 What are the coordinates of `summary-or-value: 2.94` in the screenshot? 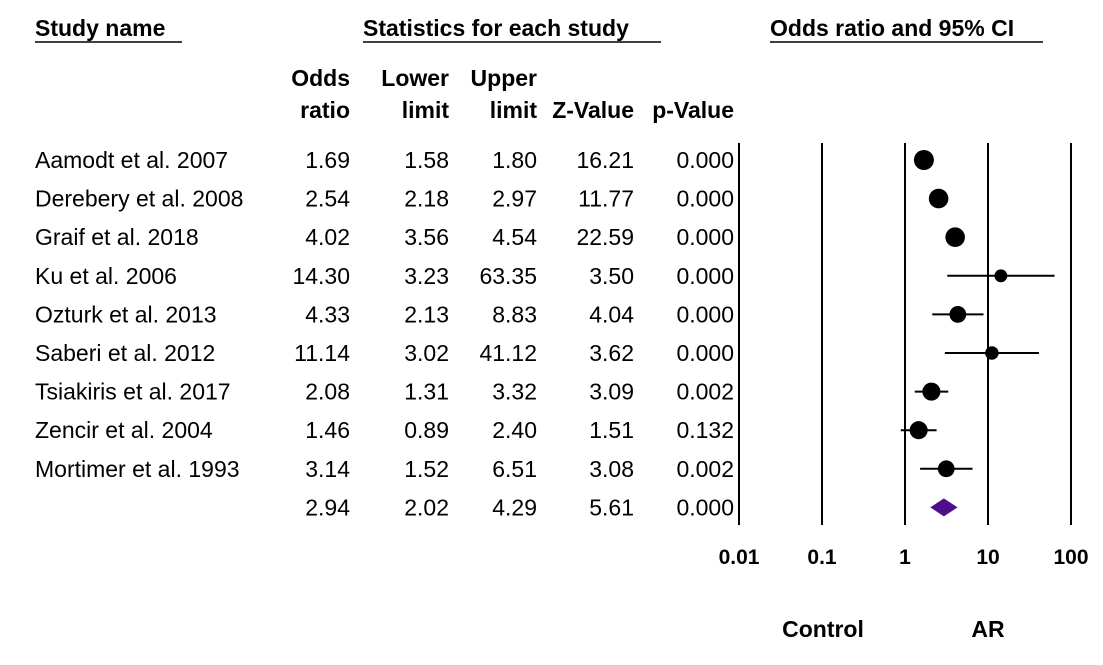 It's located at (327, 507).